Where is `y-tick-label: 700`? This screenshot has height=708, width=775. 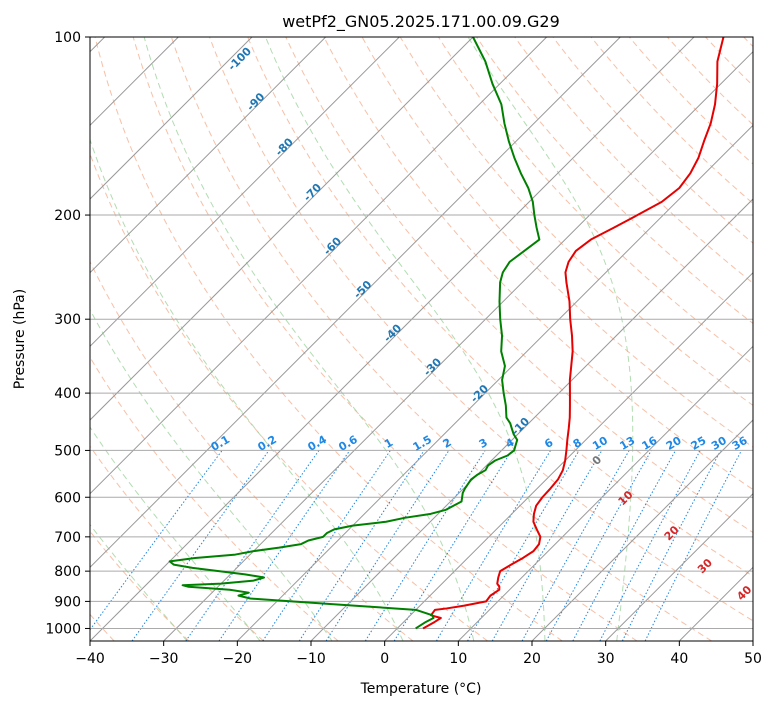
y-tick-label: 700 is located at coordinates (67, 538).